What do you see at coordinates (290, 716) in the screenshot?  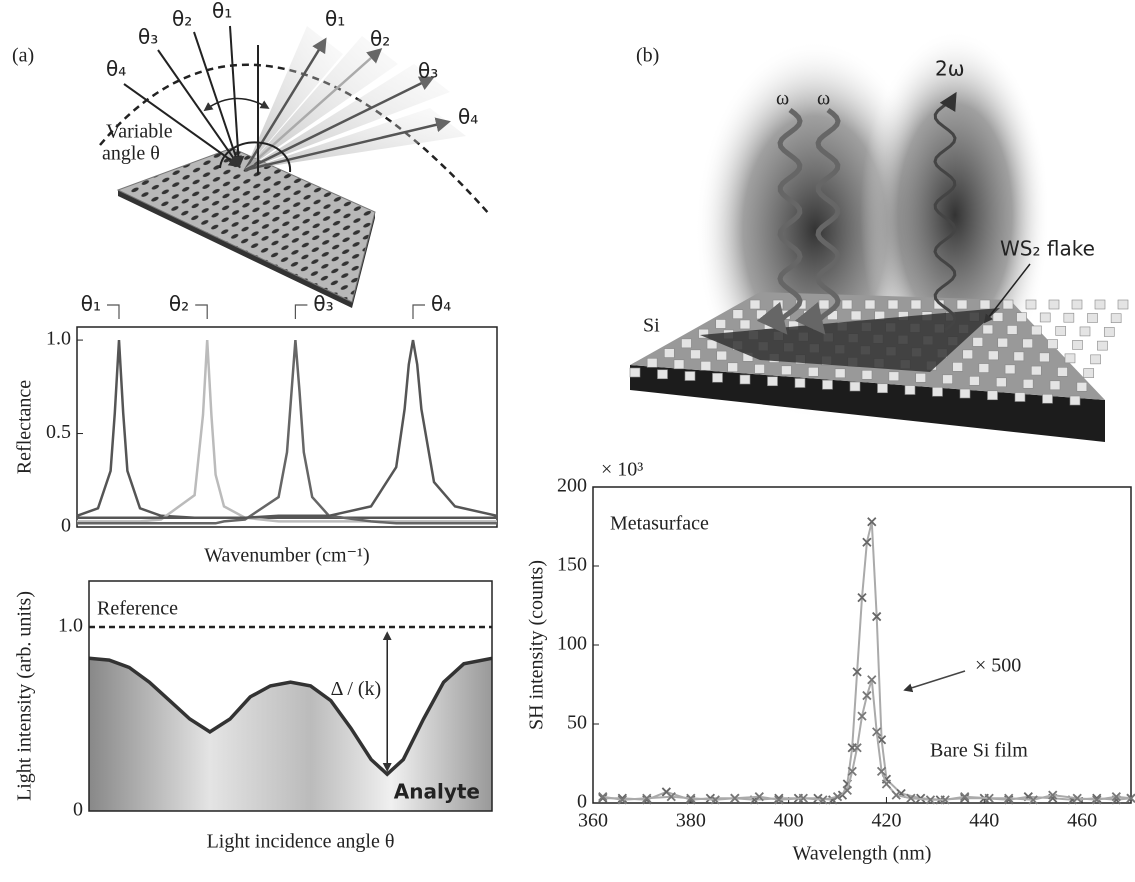 I see `intensity-line` at bounding box center [290, 716].